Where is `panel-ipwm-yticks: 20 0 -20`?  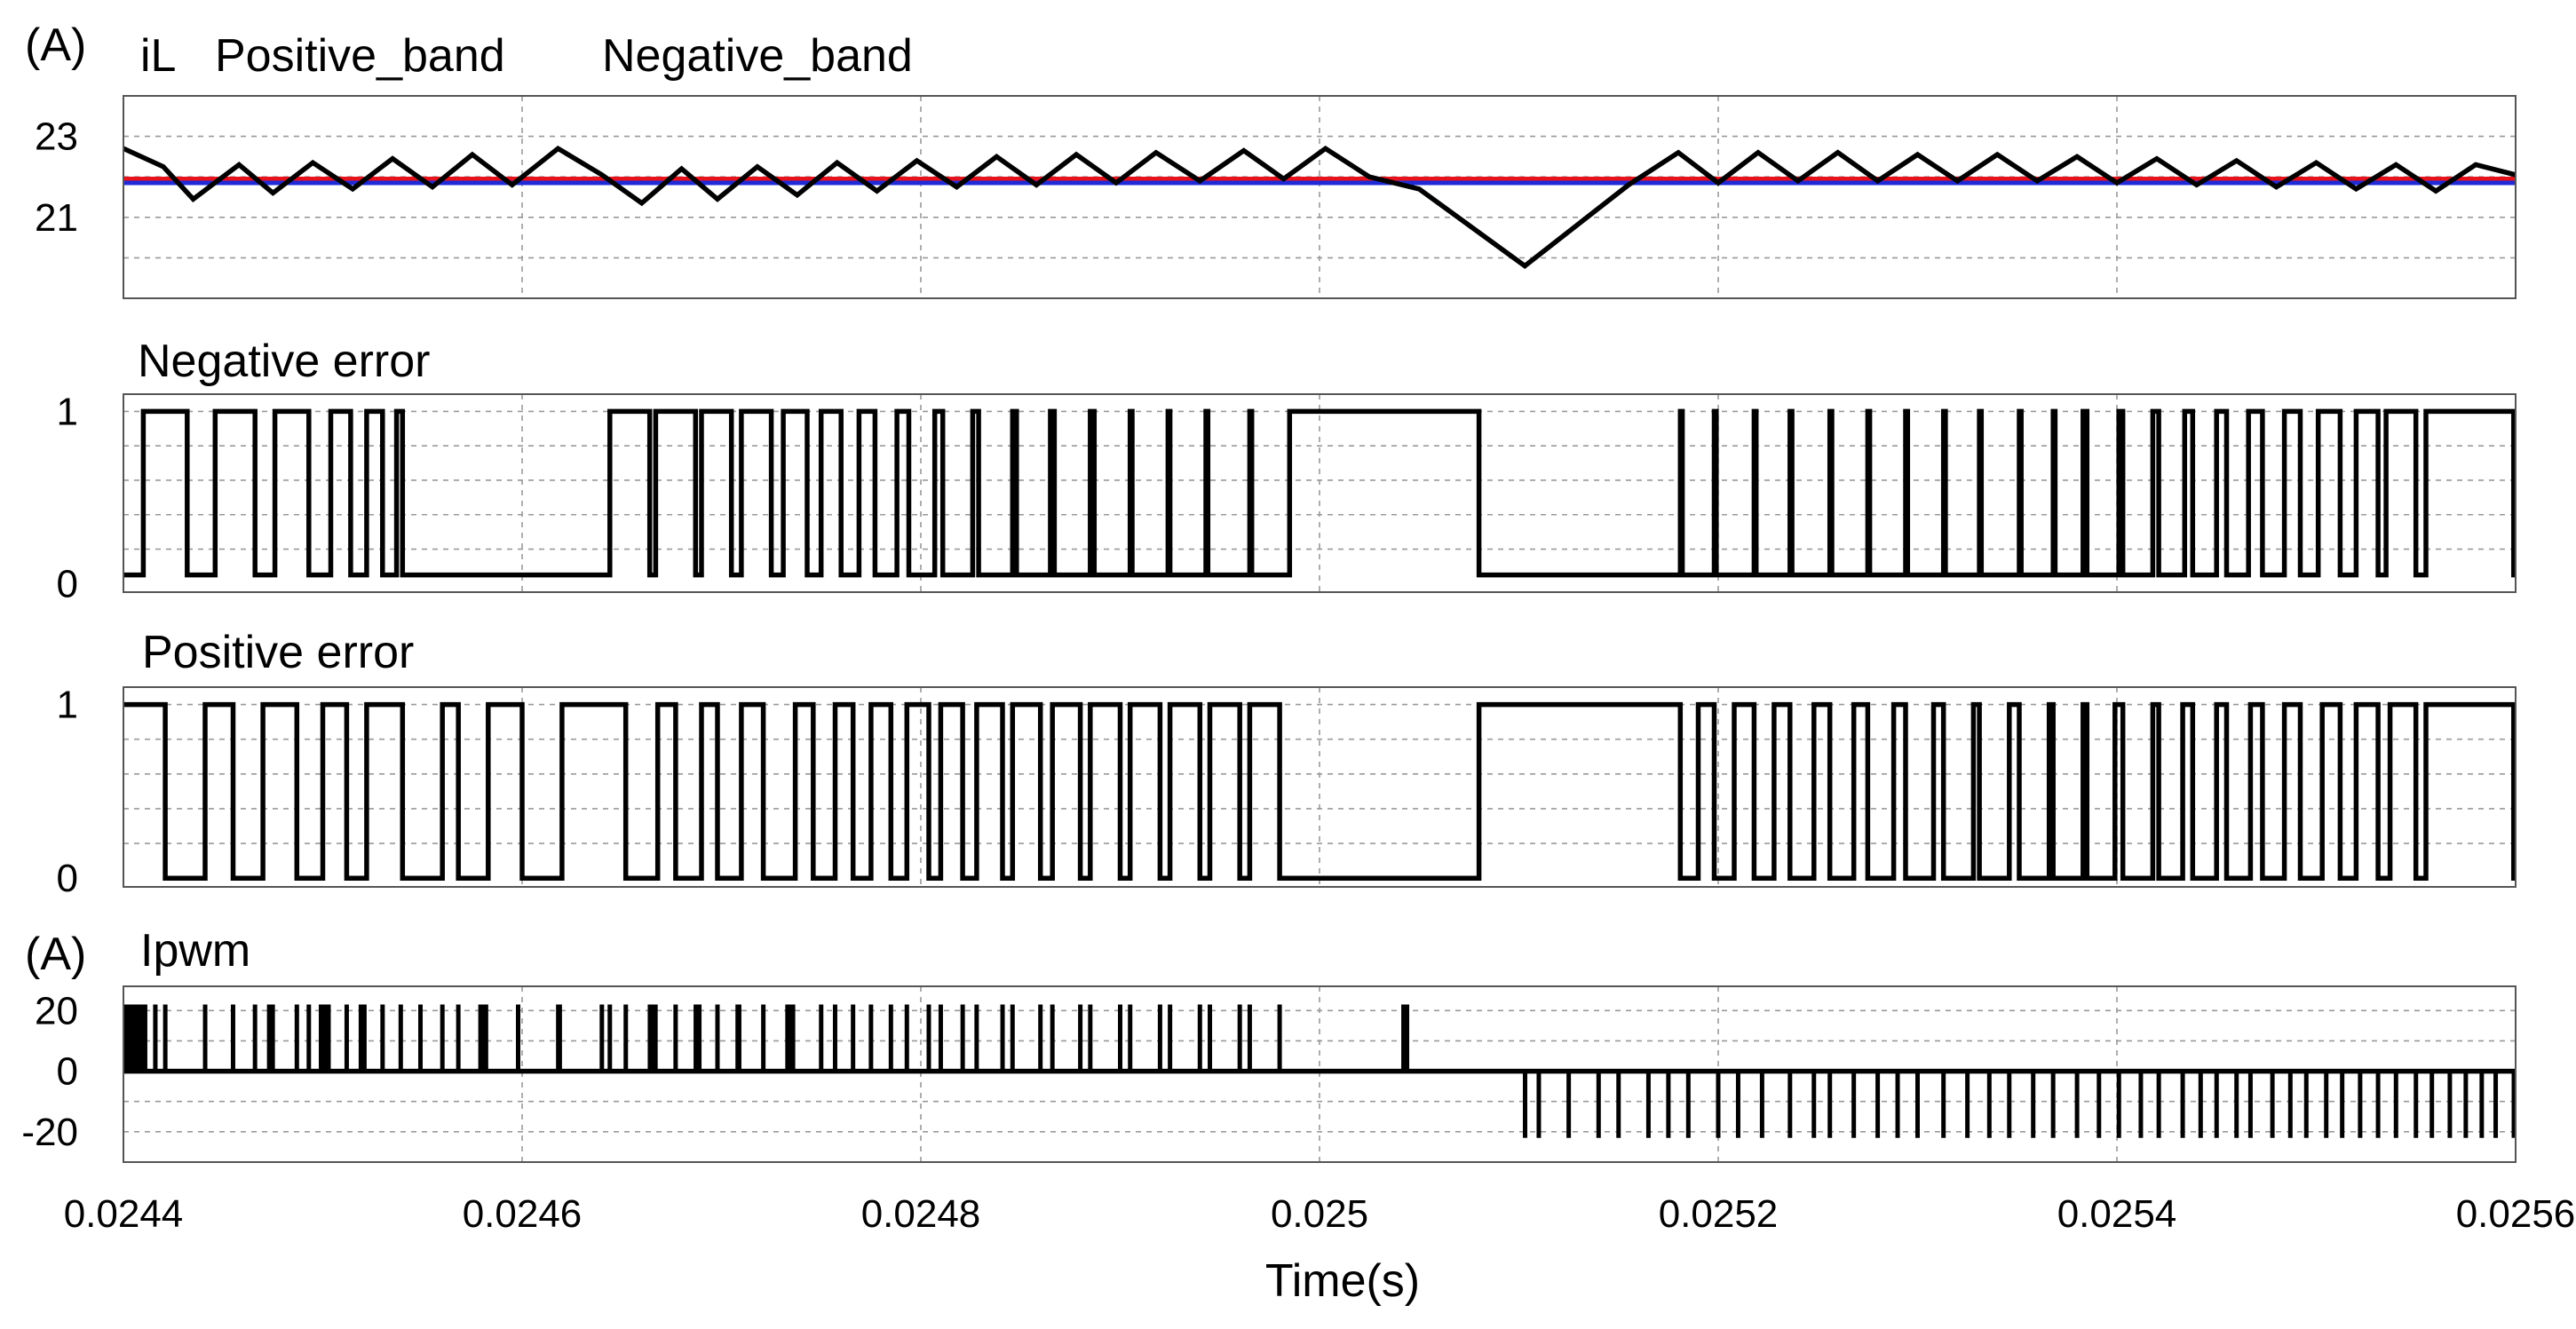
panel-ipwm-yticks: 20 0 -20 is located at coordinates (50, 1071).